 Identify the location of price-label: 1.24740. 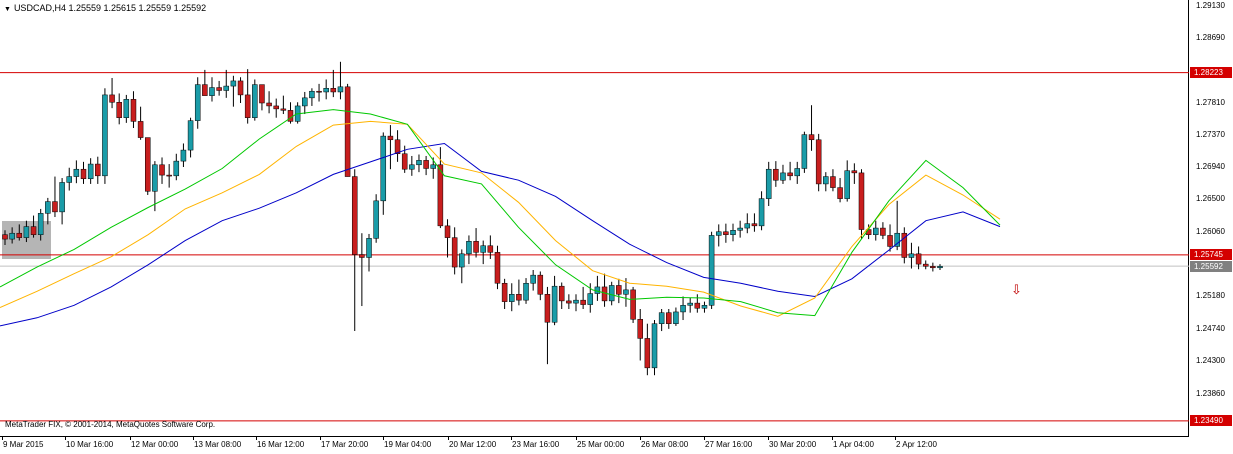
(1210, 328).